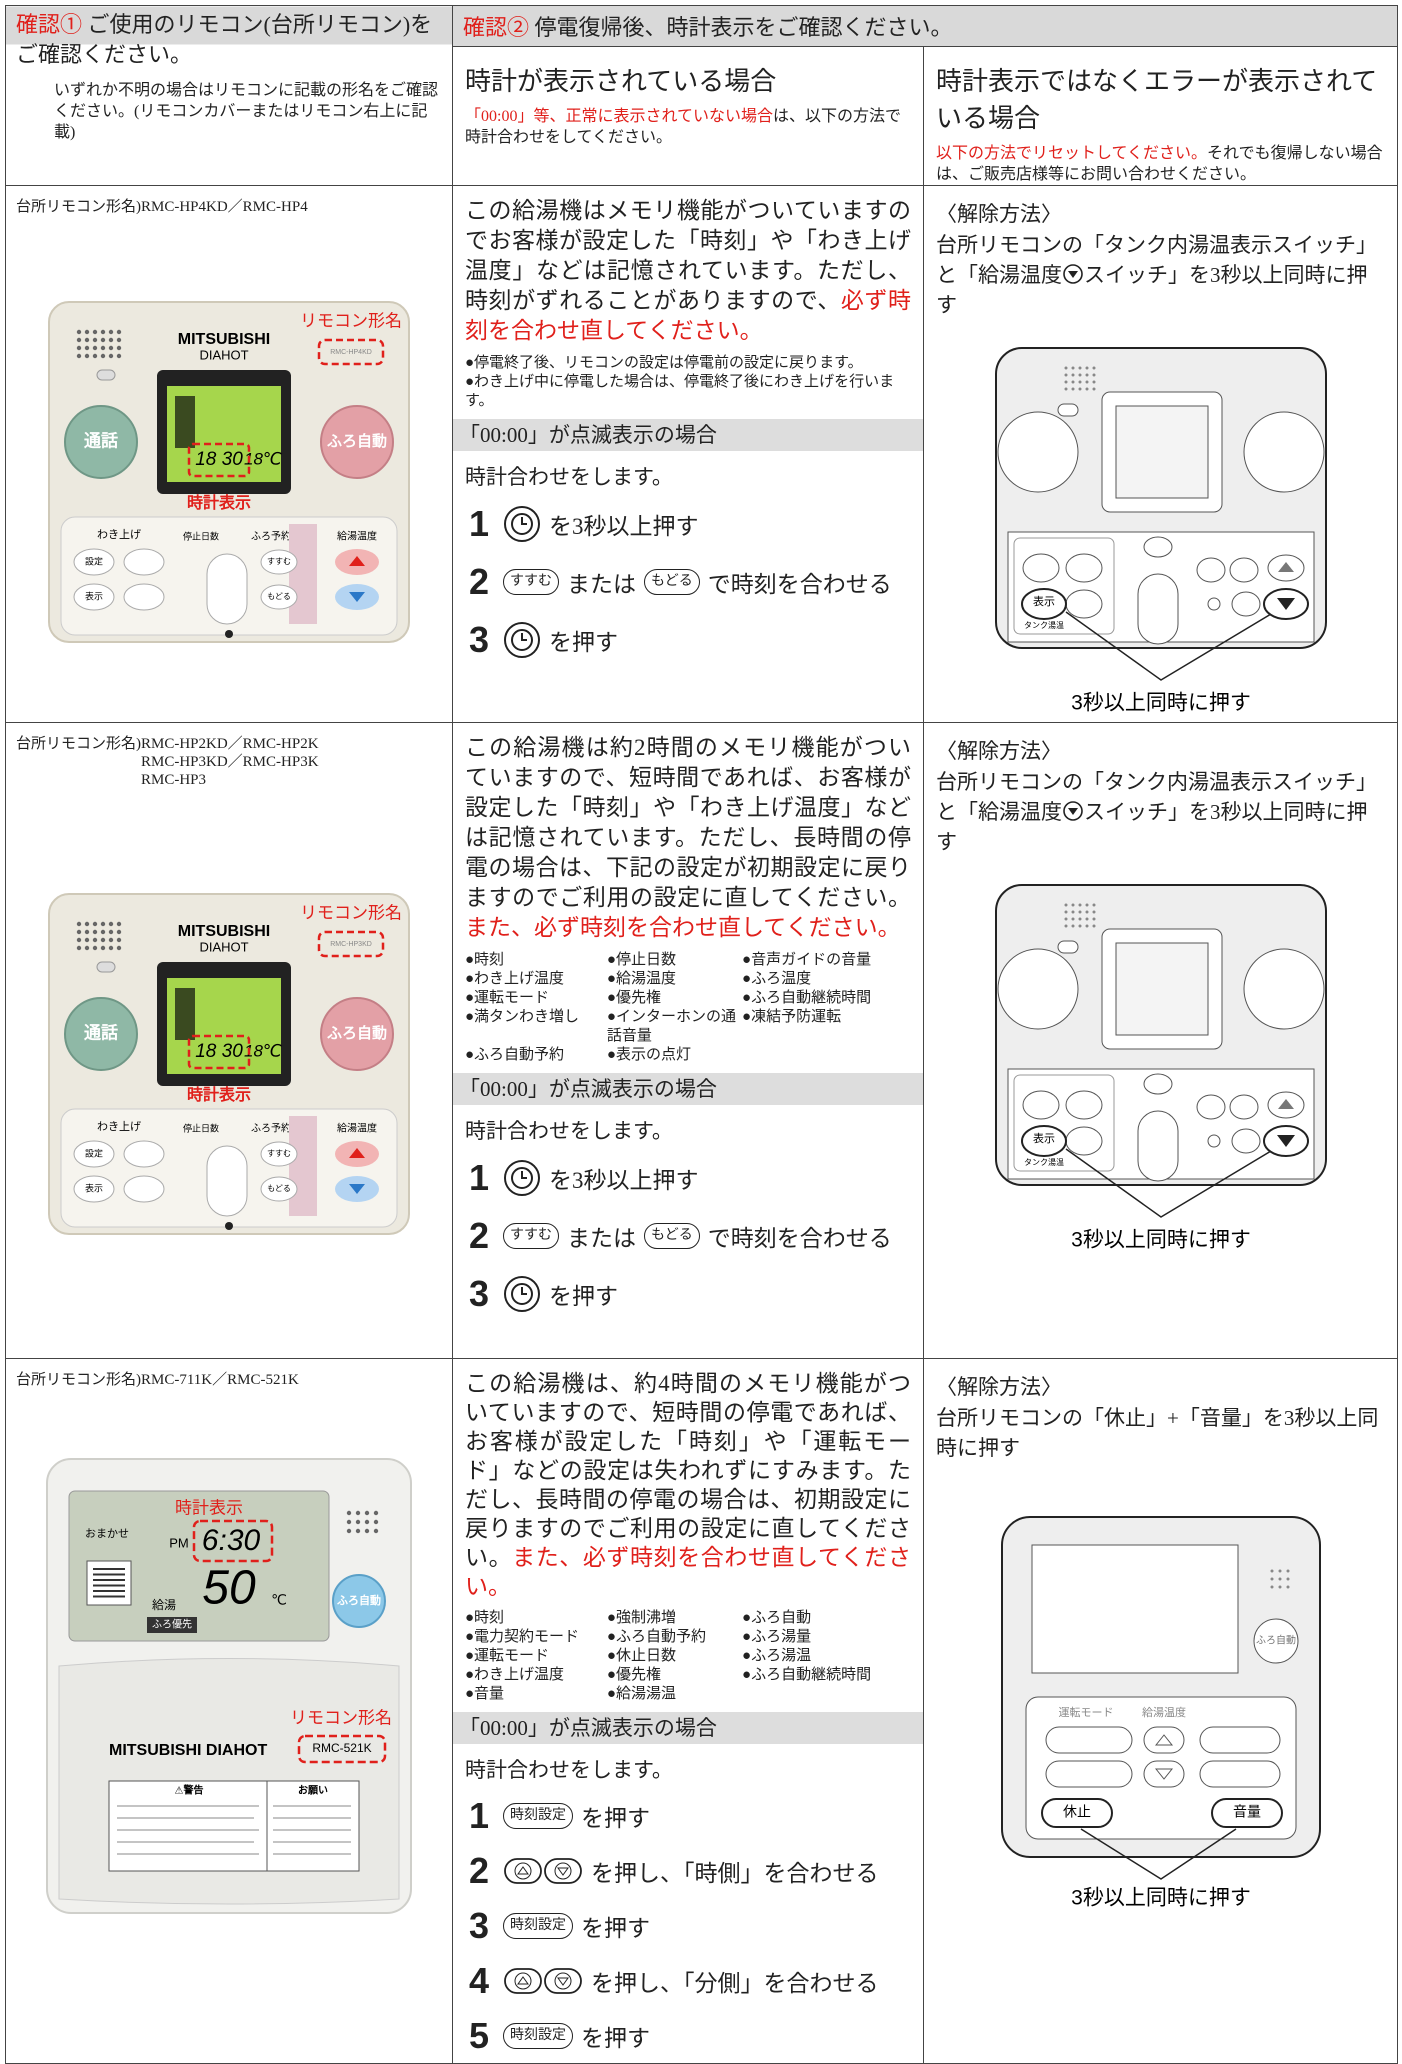  Describe the element at coordinates (777, 979) in the screenshot. I see `item: ●ふろ温度` at that location.